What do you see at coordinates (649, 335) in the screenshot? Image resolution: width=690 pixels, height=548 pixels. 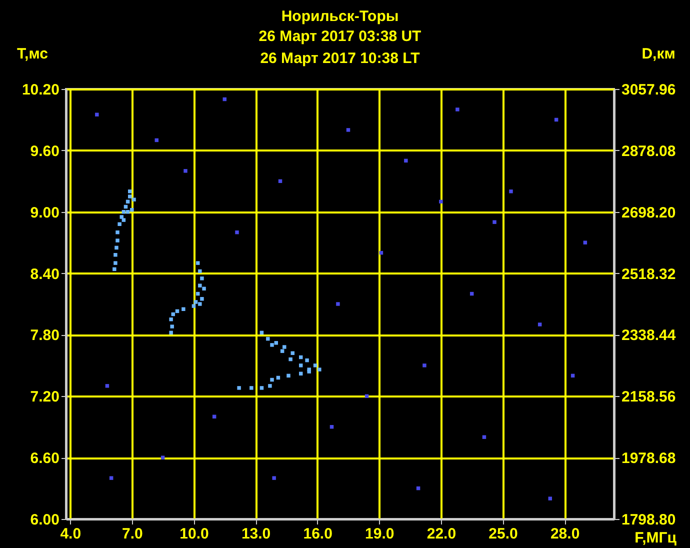 I see `y2-tick-label: 2338.44` at bounding box center [649, 335].